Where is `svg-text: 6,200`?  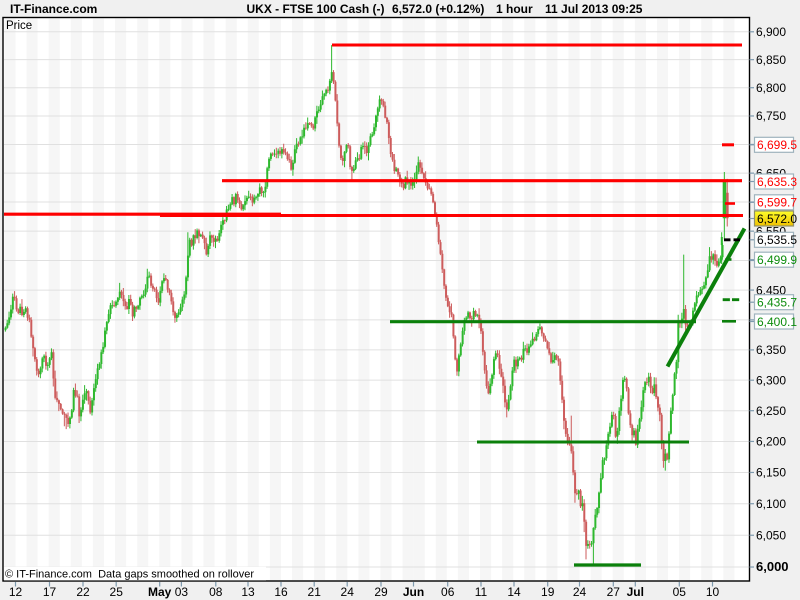 svg-text: 6,200 is located at coordinates (771, 442).